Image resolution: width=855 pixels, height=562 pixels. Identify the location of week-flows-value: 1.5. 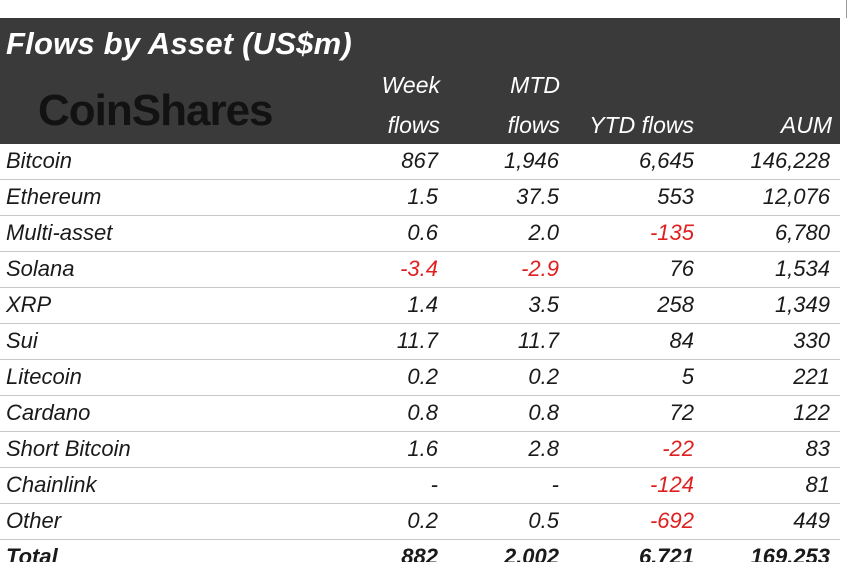
(422, 196).